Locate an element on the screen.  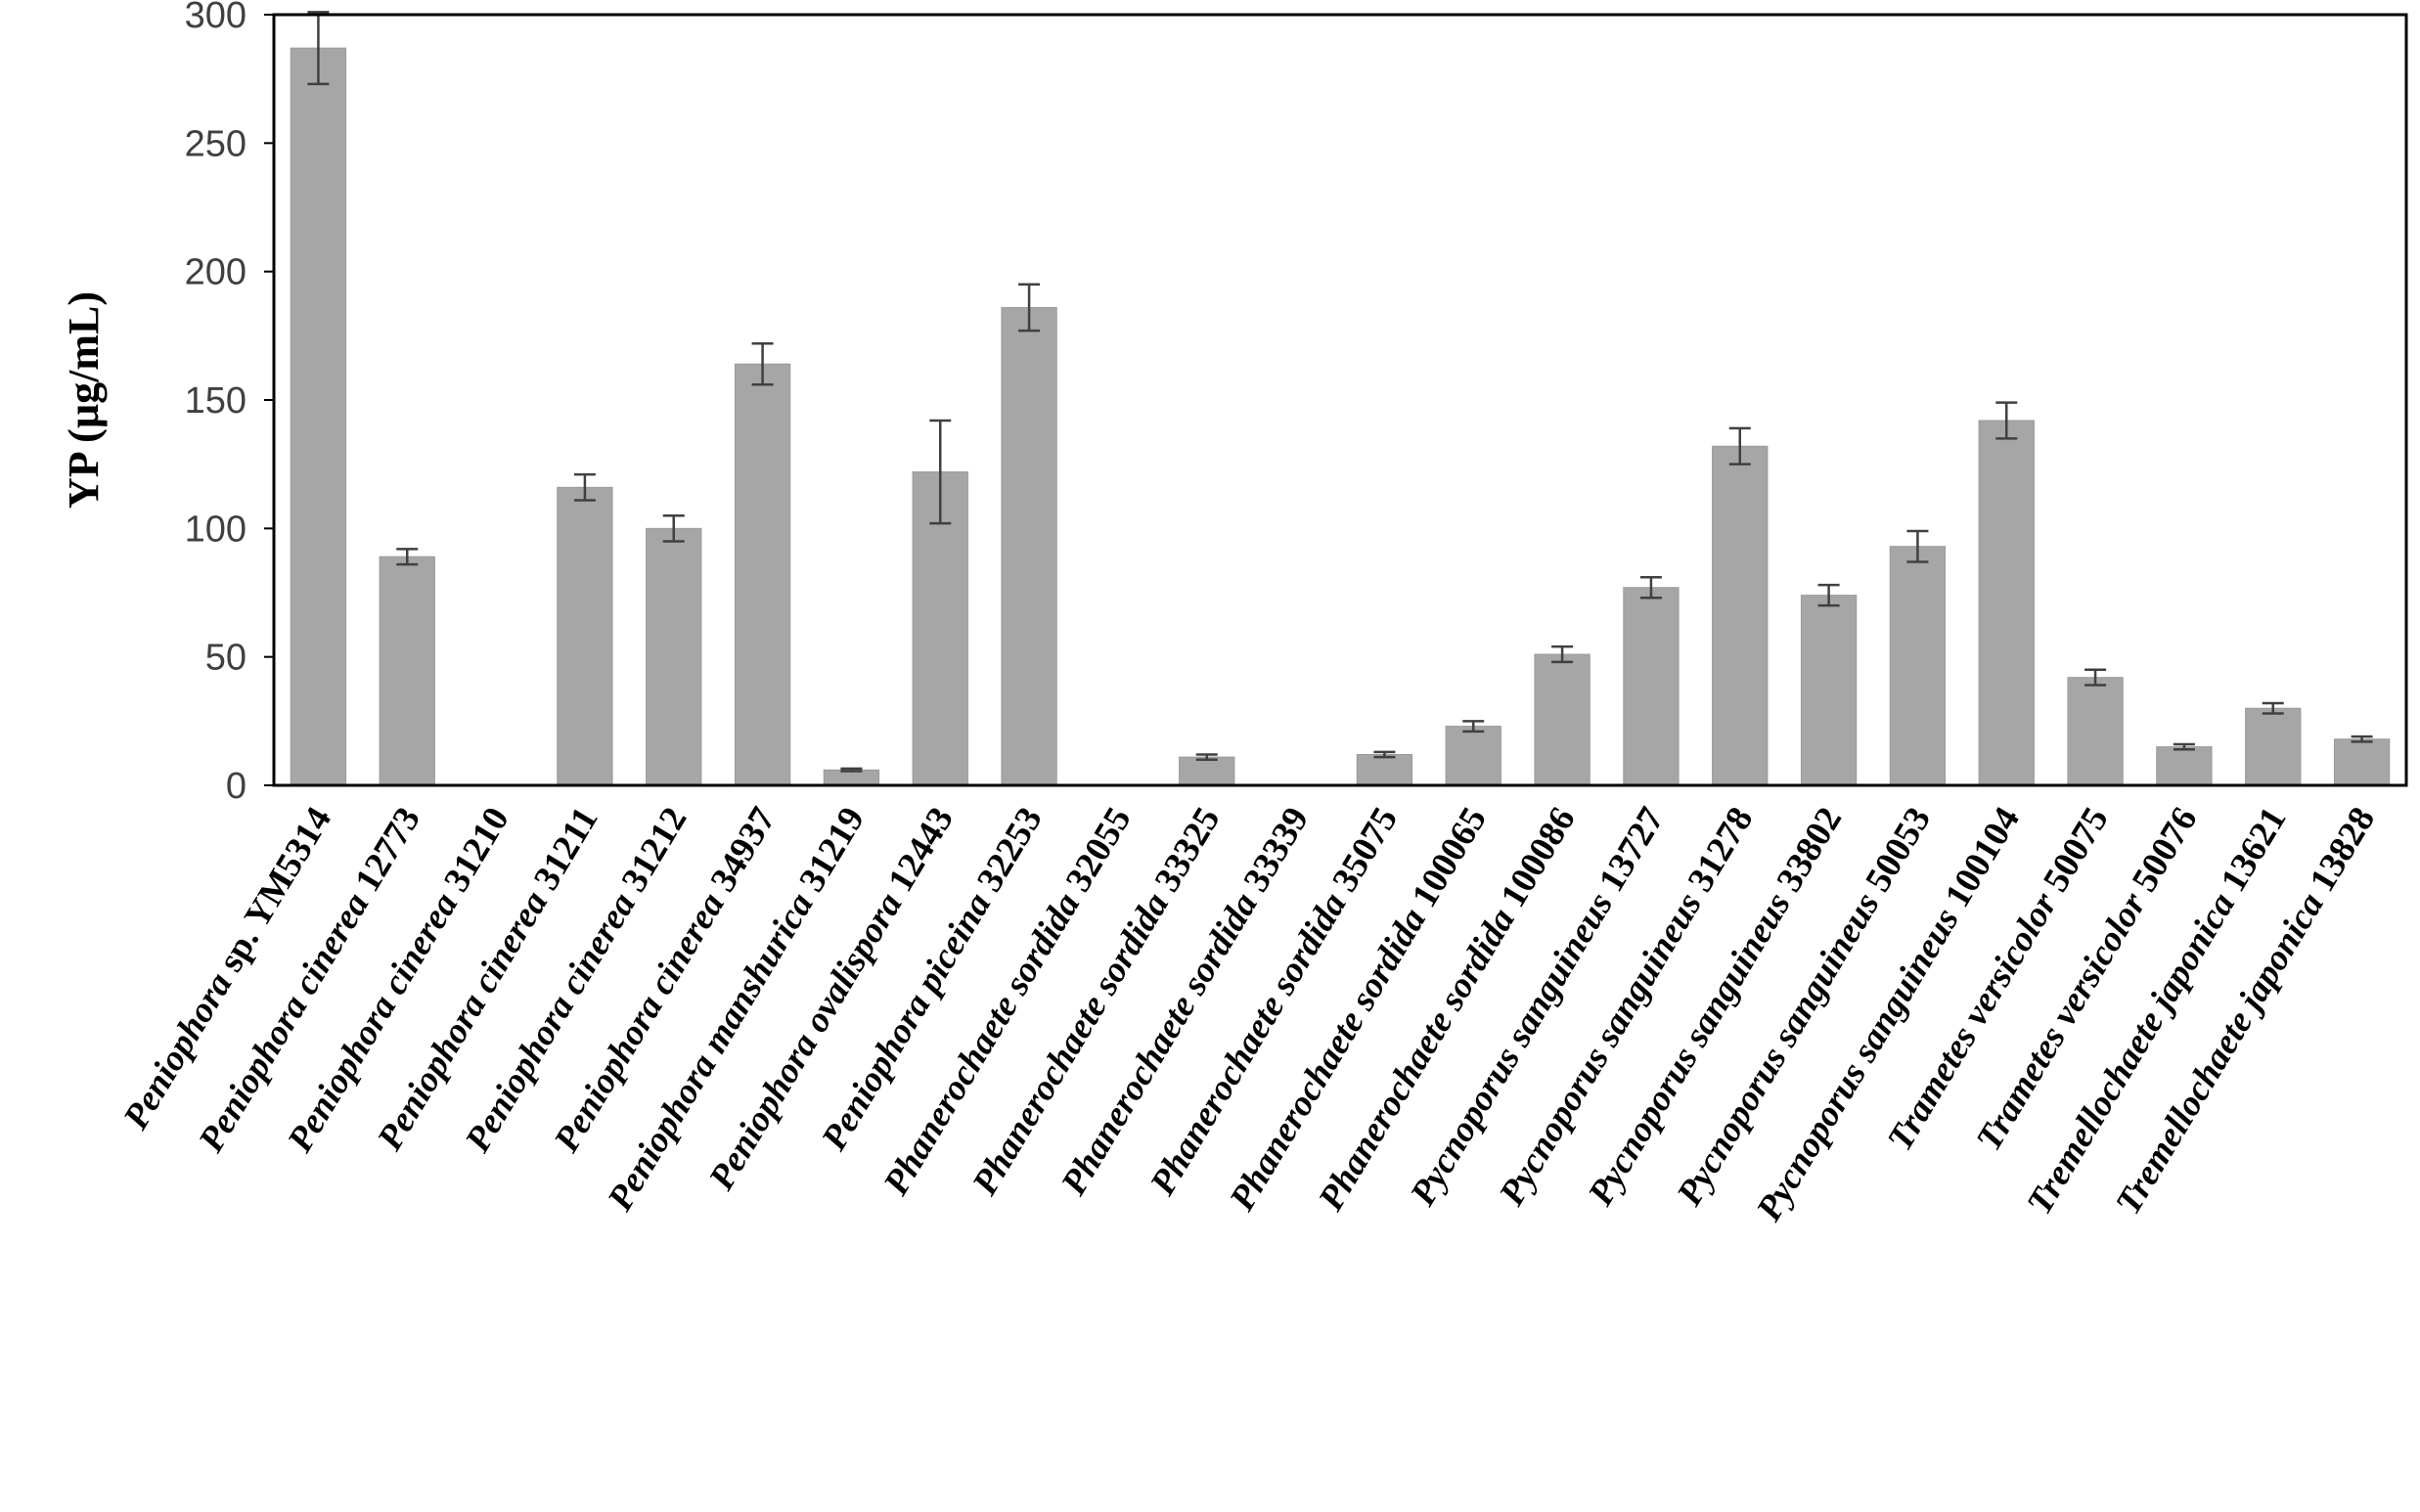
strain-id: 33339 is located at coordinates (1275, 854).